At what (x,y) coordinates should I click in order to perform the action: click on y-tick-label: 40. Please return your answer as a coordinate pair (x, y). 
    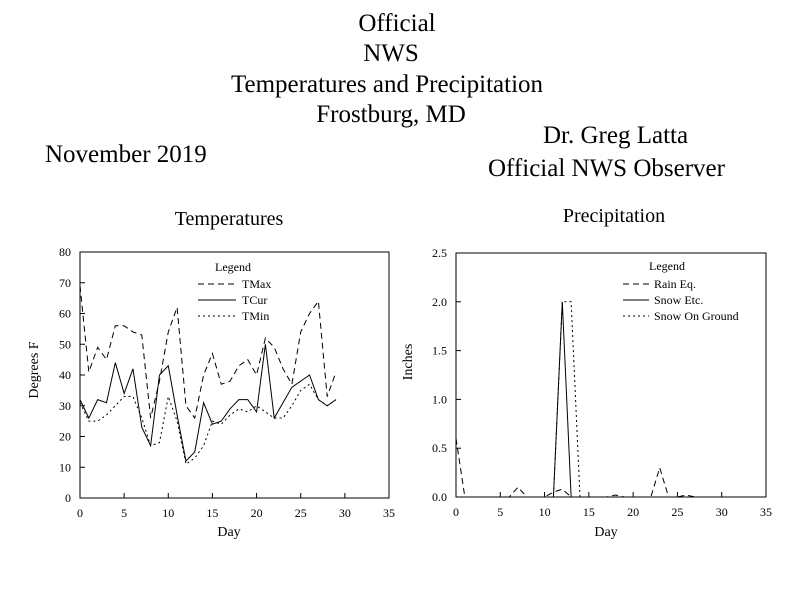
    Looking at the image, I should click on (65, 375).